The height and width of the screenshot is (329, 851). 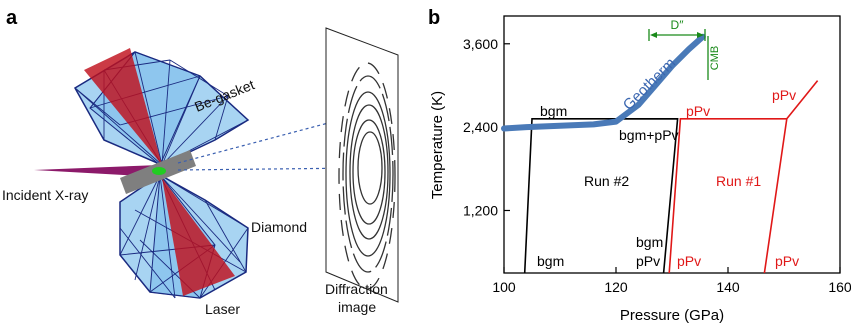 I want to click on diamond-label: Diamond, so click(x=279, y=227).